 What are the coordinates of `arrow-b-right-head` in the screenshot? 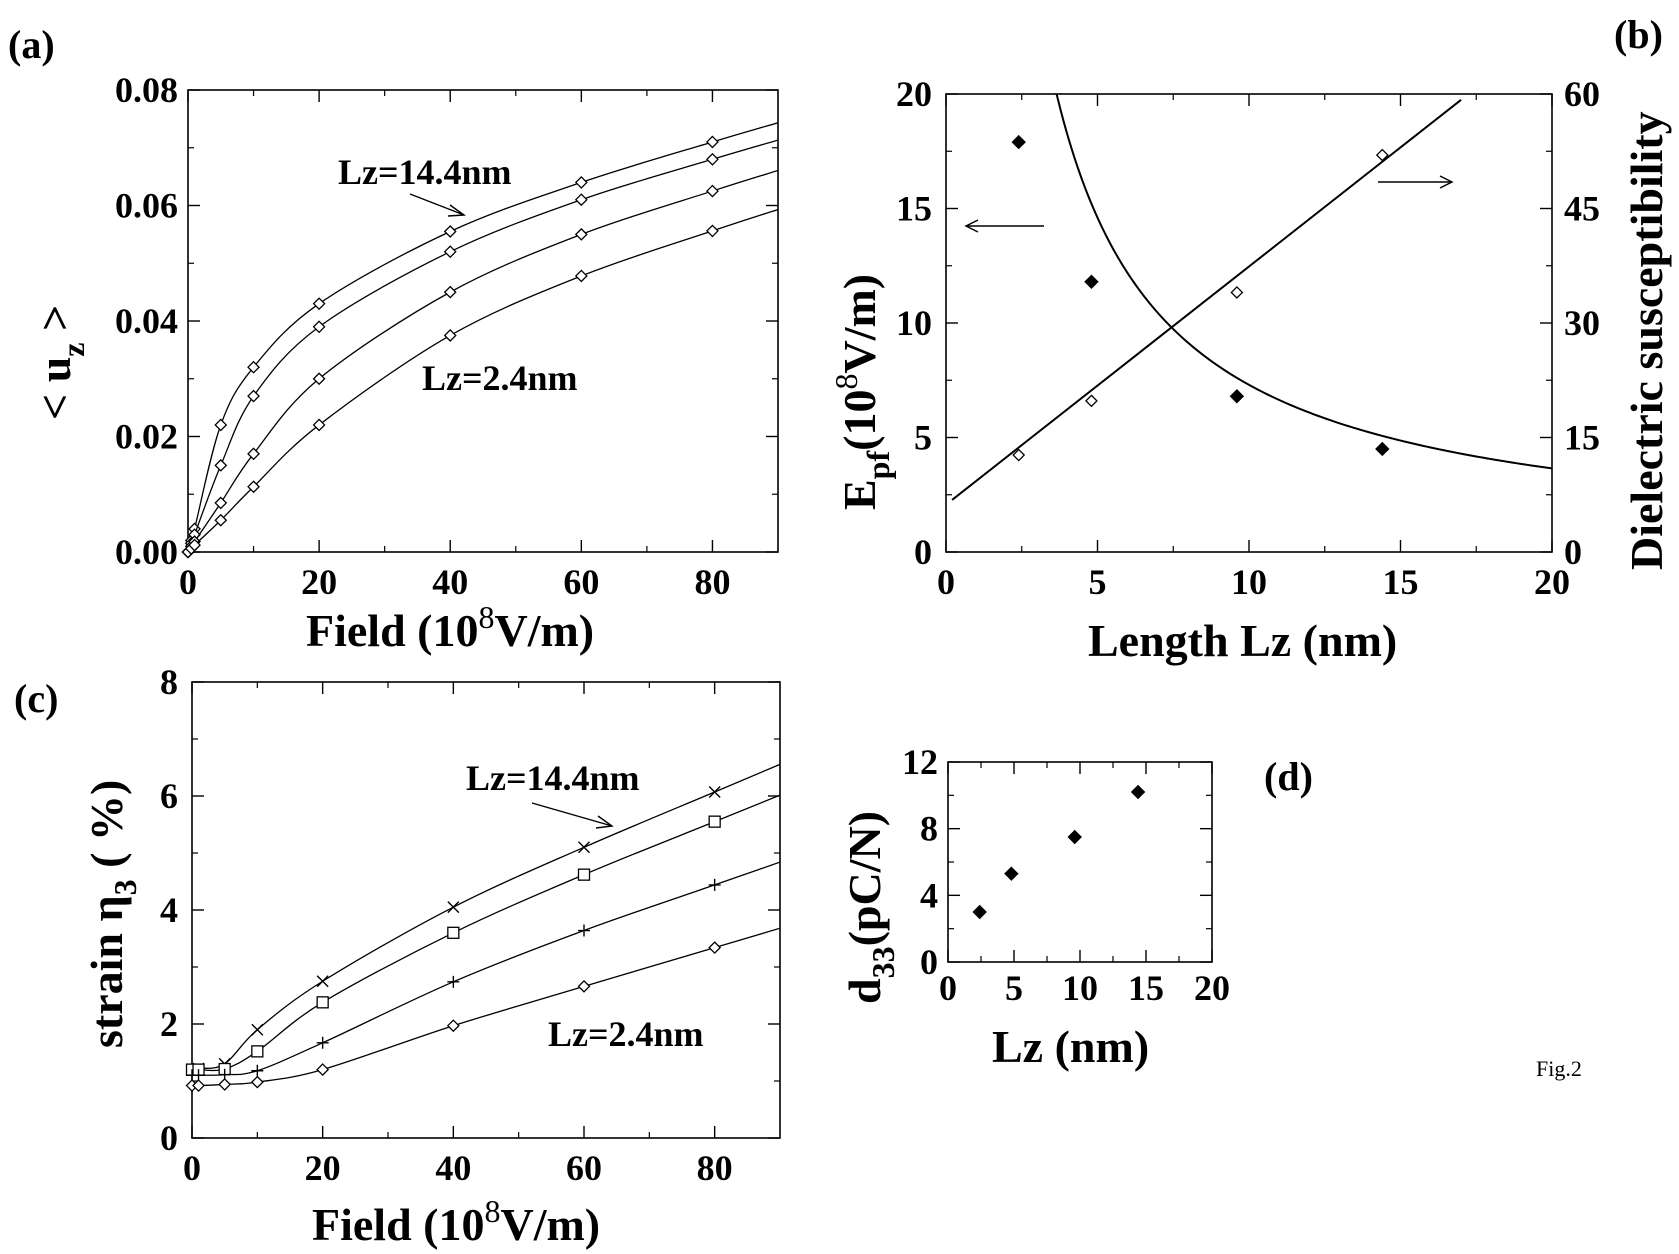 It's located at (1446, 182).